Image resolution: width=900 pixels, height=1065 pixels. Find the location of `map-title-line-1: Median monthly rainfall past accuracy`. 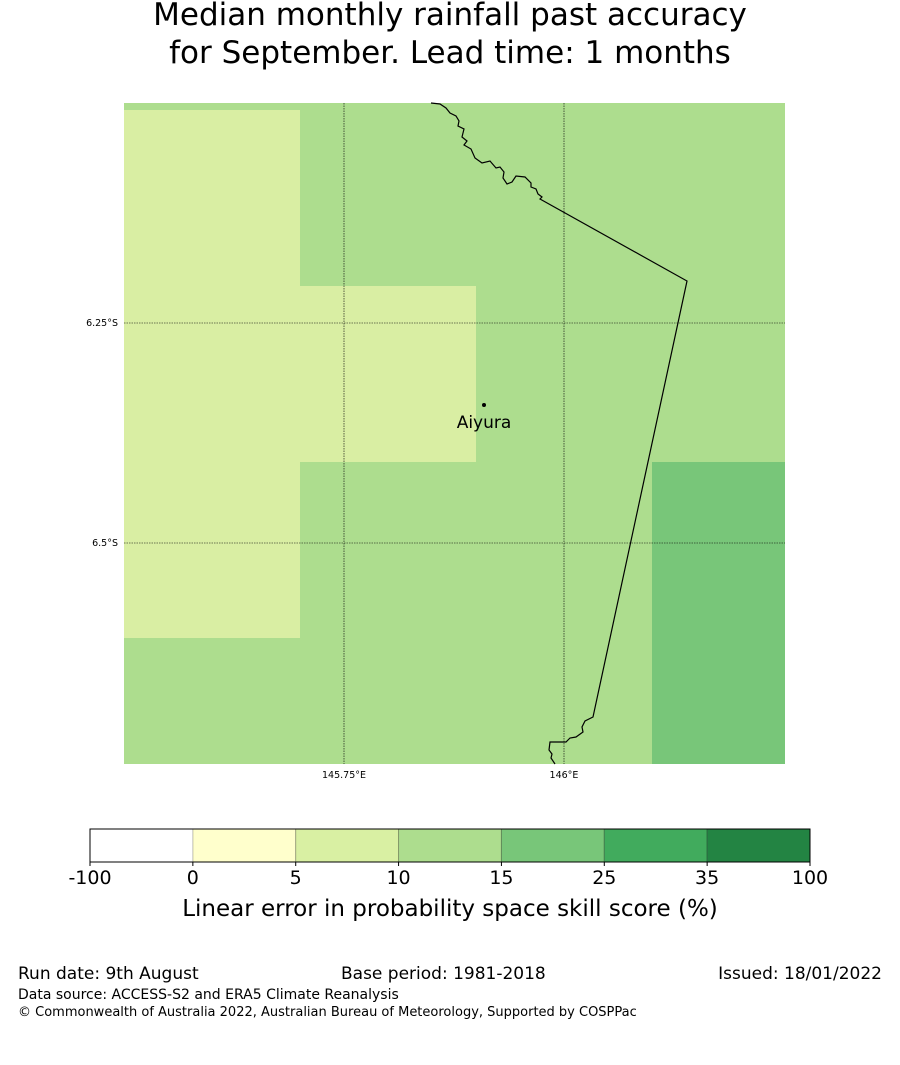

map-title-line-1: Median monthly rainfall past accuracy is located at coordinates (450, 16).